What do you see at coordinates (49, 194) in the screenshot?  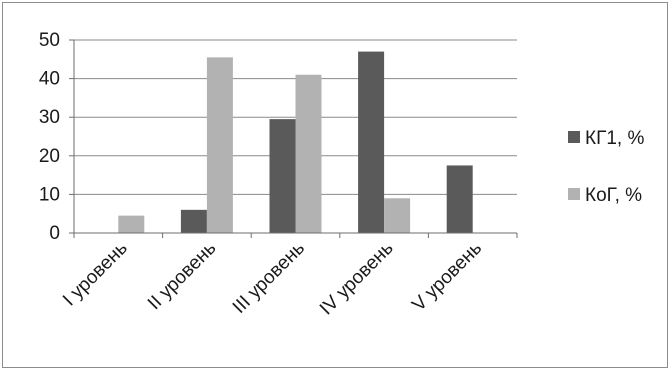 I see `y-tick-label: 10` at bounding box center [49, 194].